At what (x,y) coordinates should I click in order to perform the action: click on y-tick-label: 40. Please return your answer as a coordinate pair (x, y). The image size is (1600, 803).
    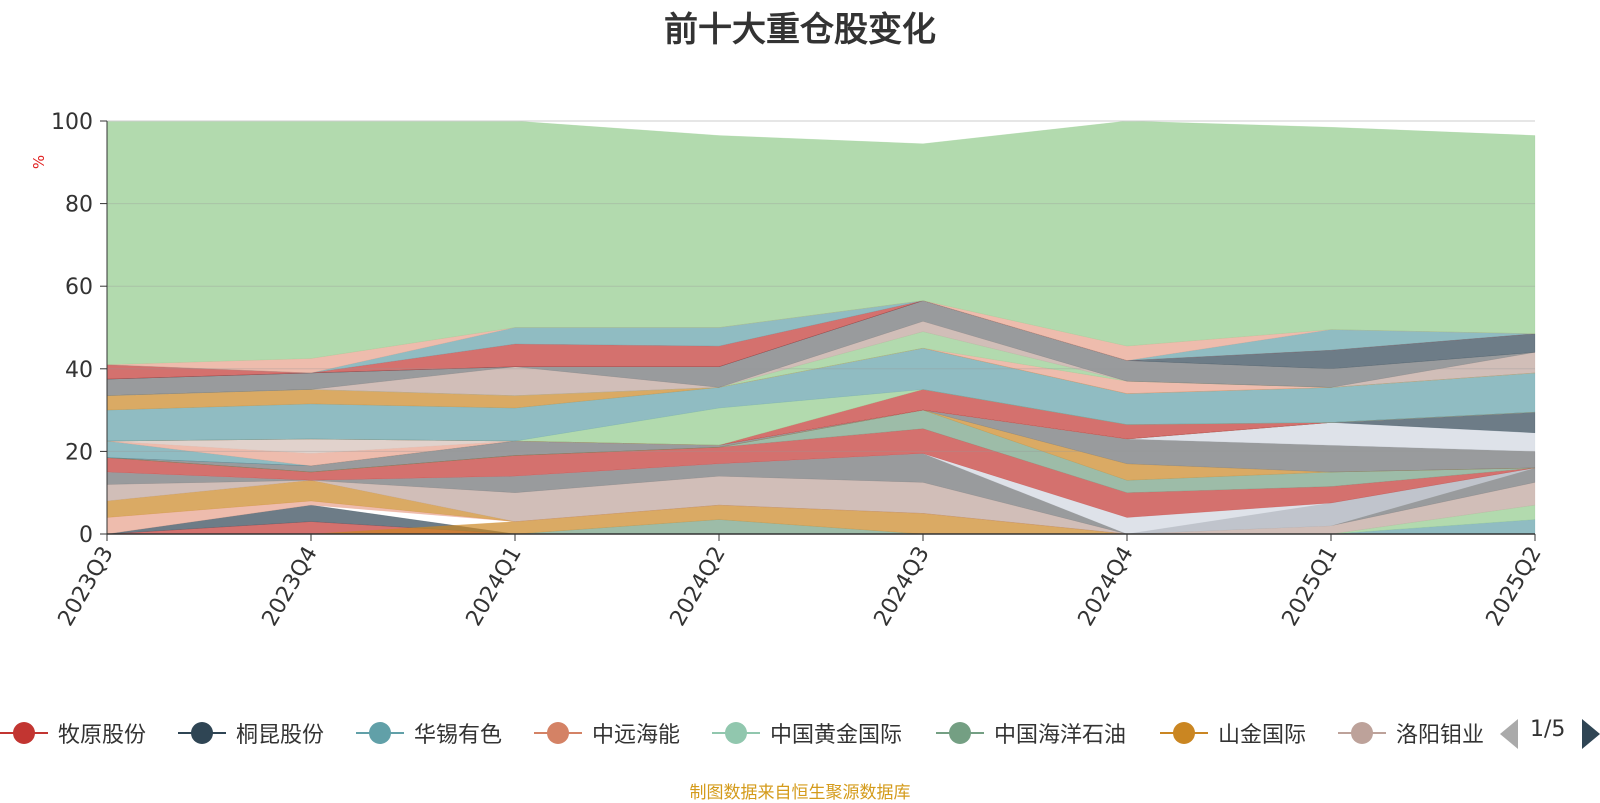
    Looking at the image, I should click on (79, 370).